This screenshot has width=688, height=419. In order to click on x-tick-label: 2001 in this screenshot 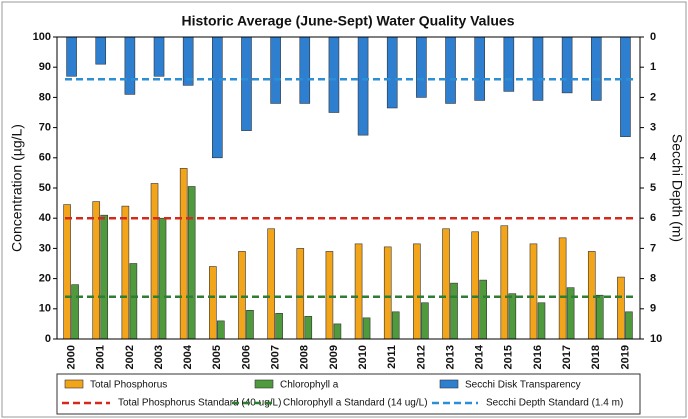, I will do `click(101, 357)`.